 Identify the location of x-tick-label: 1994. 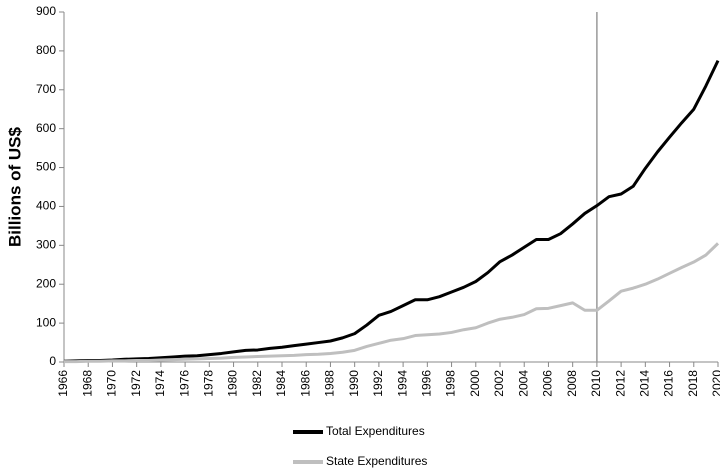
(402, 383).